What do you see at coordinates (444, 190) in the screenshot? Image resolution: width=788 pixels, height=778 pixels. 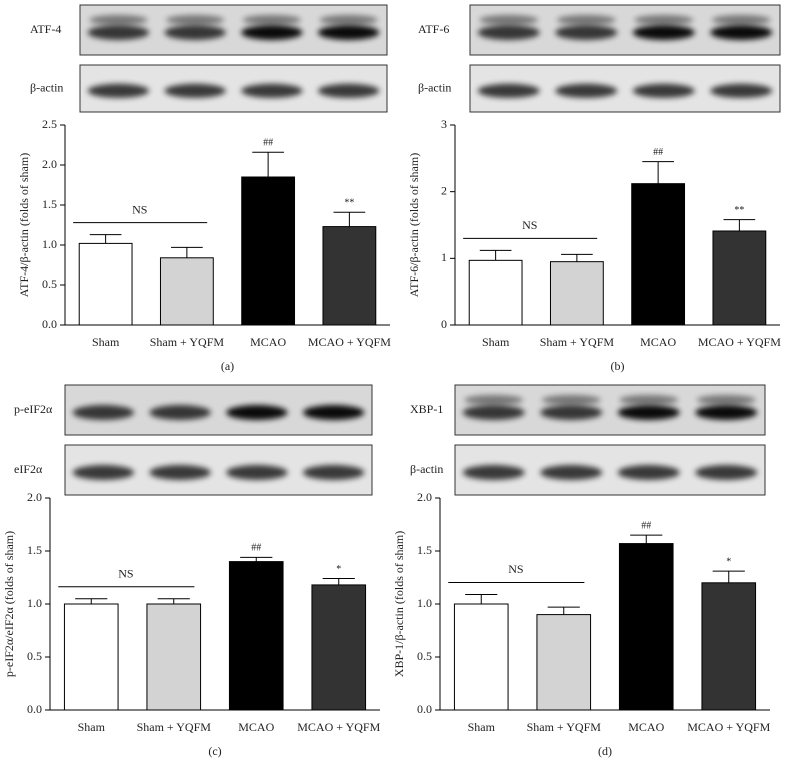 I see `y-tick-label: 2` at bounding box center [444, 190].